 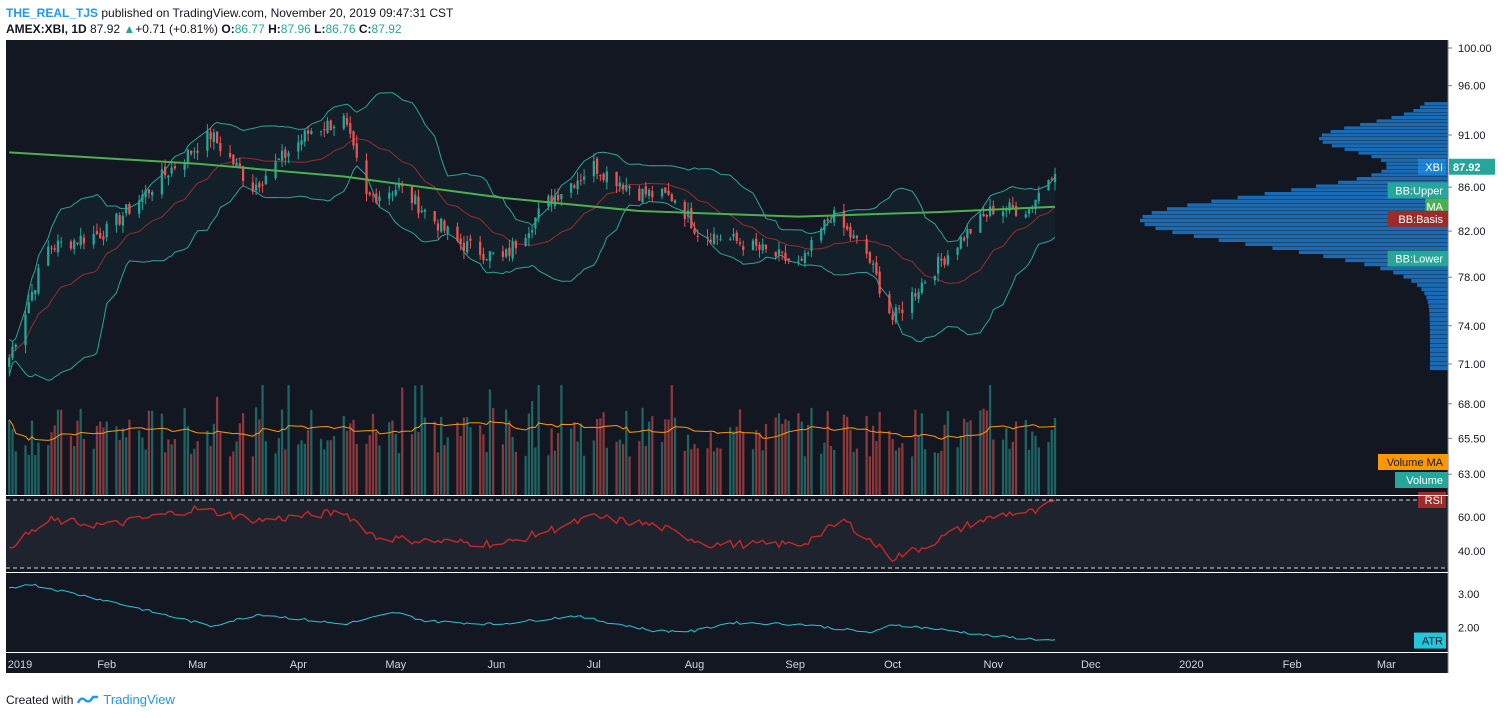 I want to click on time-axis-label: 2020, so click(x=1191, y=665).